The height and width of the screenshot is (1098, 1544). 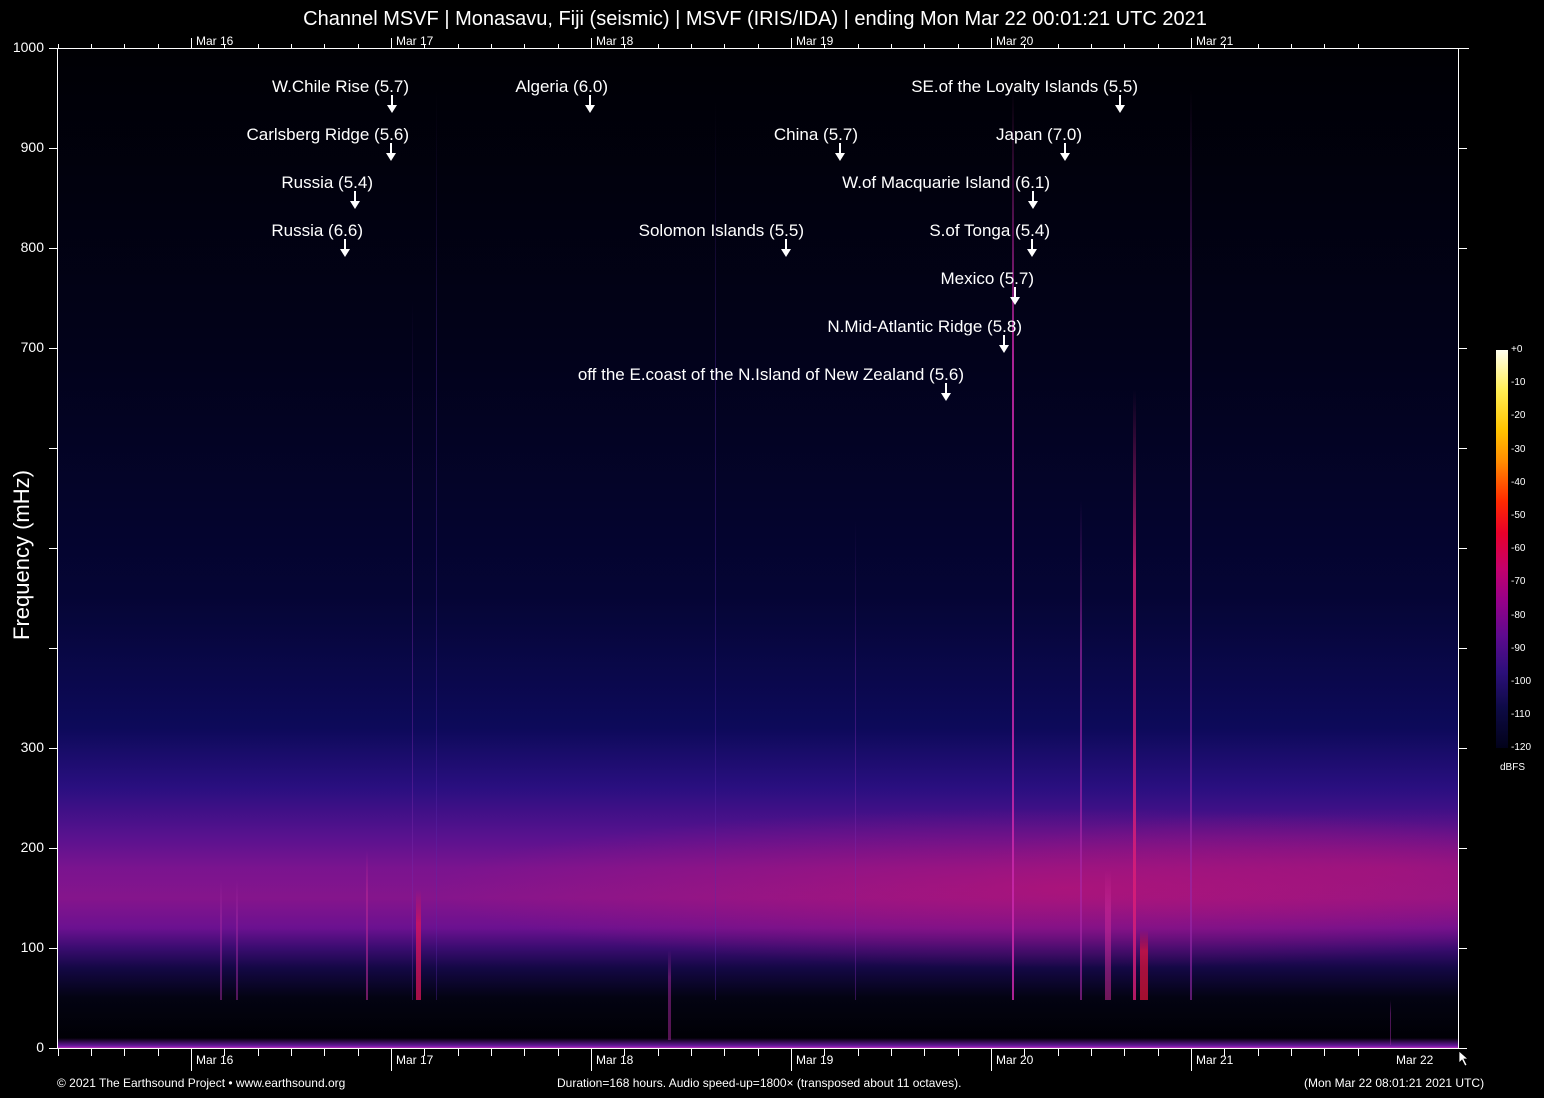 I want to click on x-major-tick-bottom, so click(x=991, y=1060).